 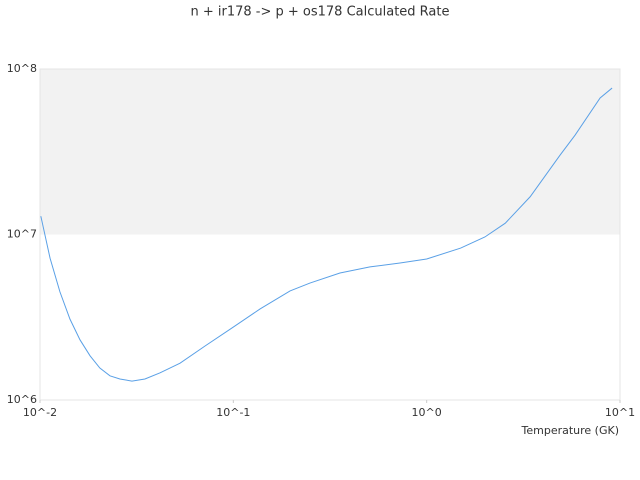 I want to click on y-tick-label: 10^8, so click(x=22, y=68).